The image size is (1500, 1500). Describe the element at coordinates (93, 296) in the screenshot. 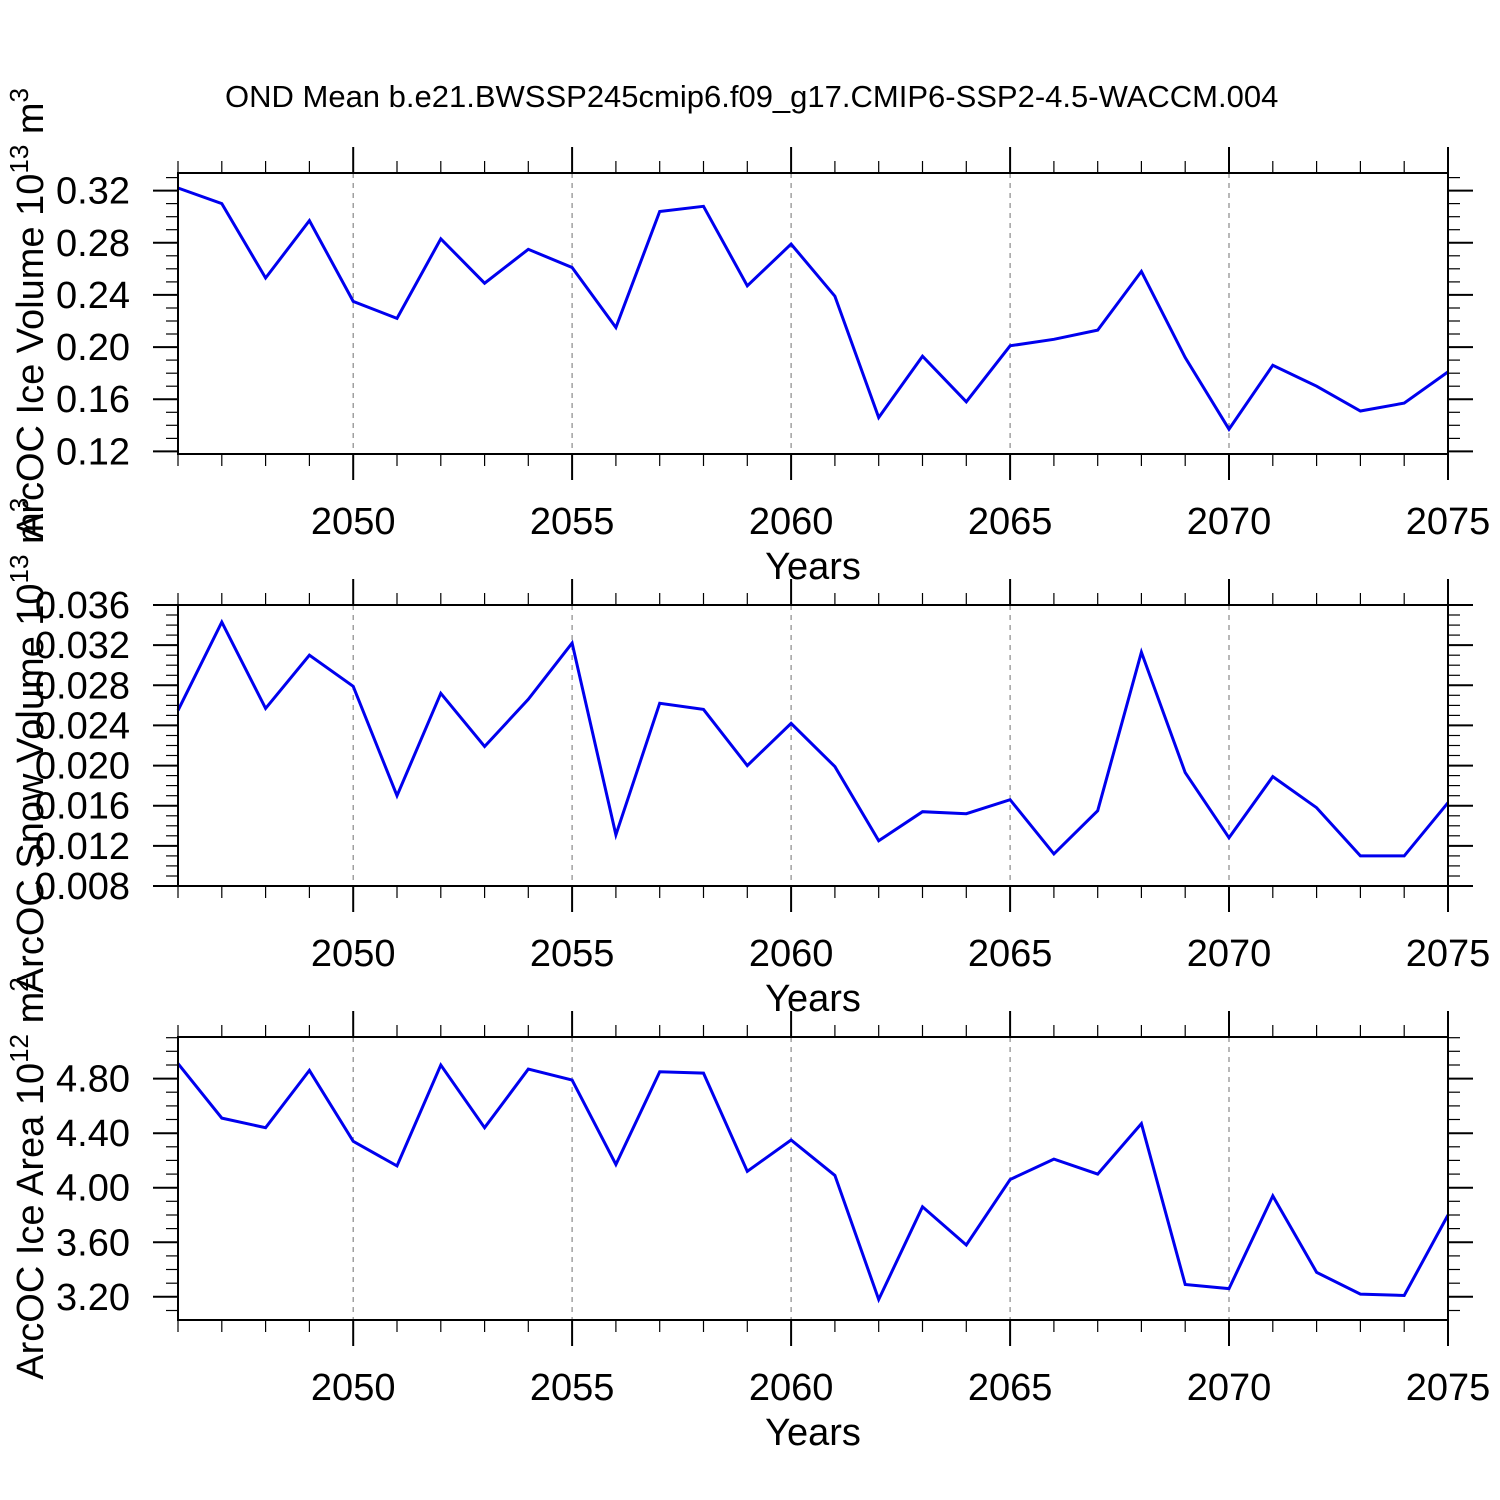

I see `y-tick-label: 0.24` at that location.